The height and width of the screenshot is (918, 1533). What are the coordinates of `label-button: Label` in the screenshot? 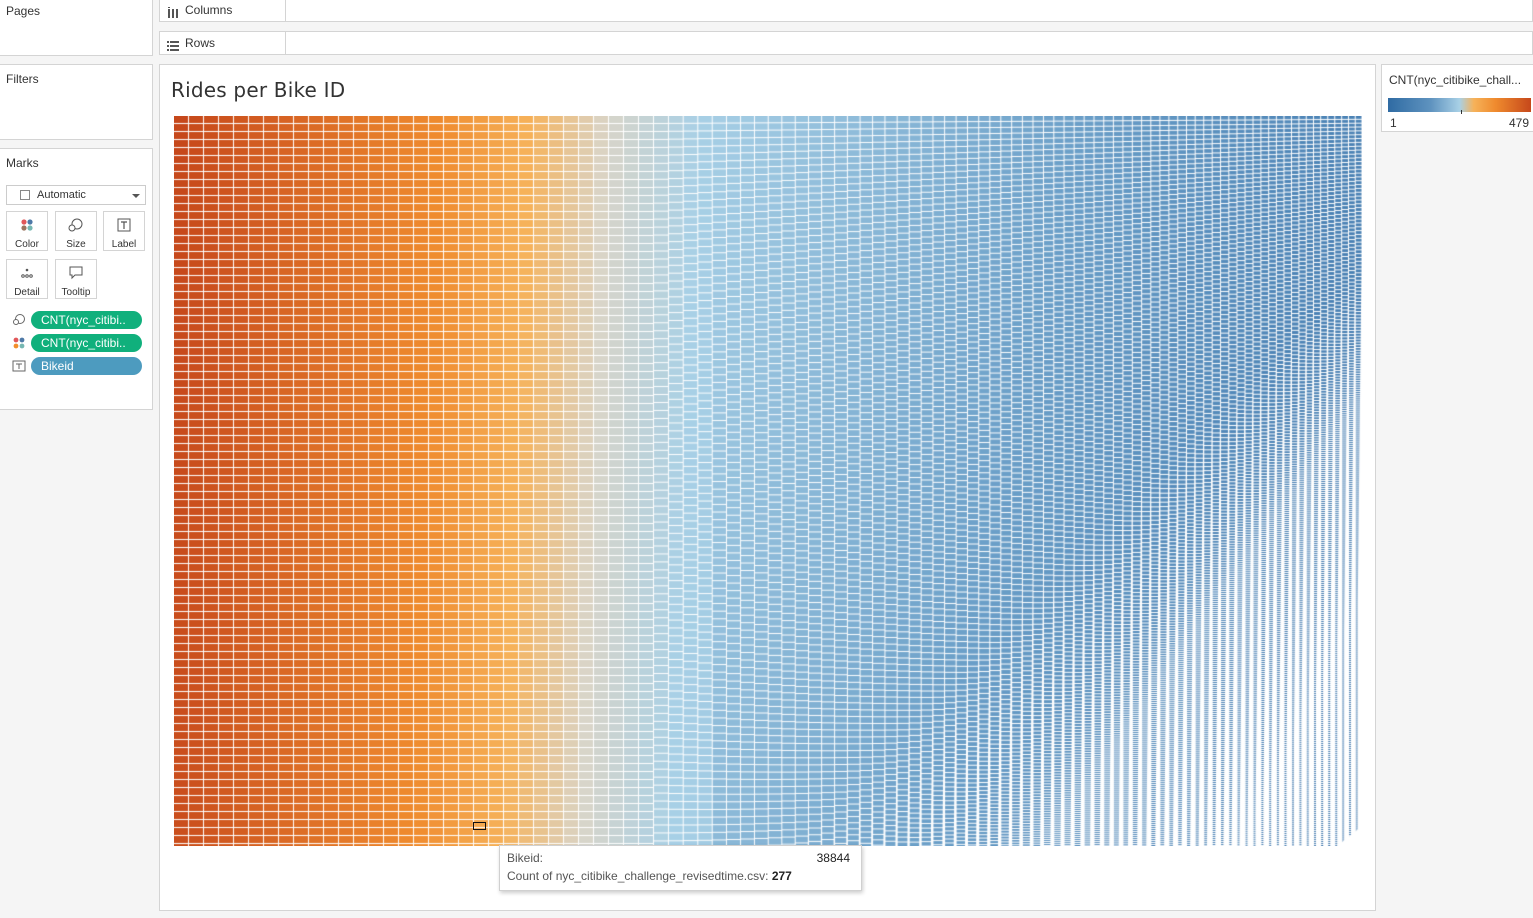 It's located at (124, 231).